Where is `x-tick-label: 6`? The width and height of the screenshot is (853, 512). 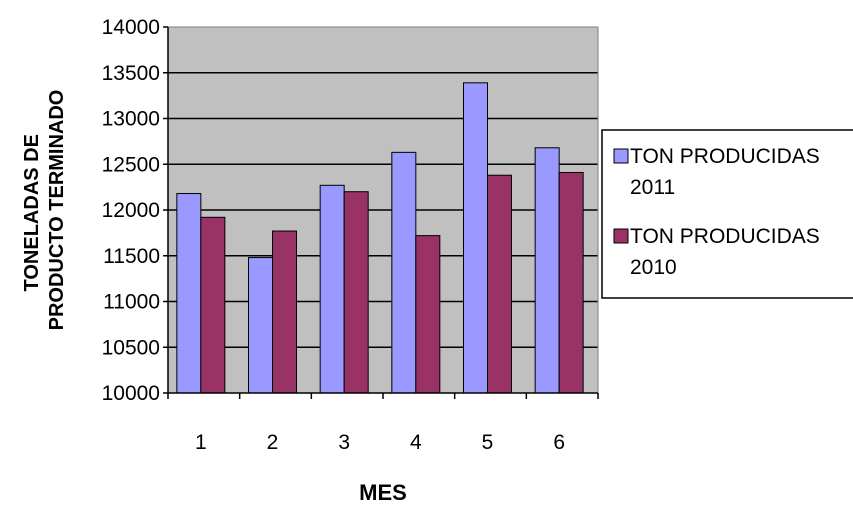 x-tick-label: 6 is located at coordinates (559, 442).